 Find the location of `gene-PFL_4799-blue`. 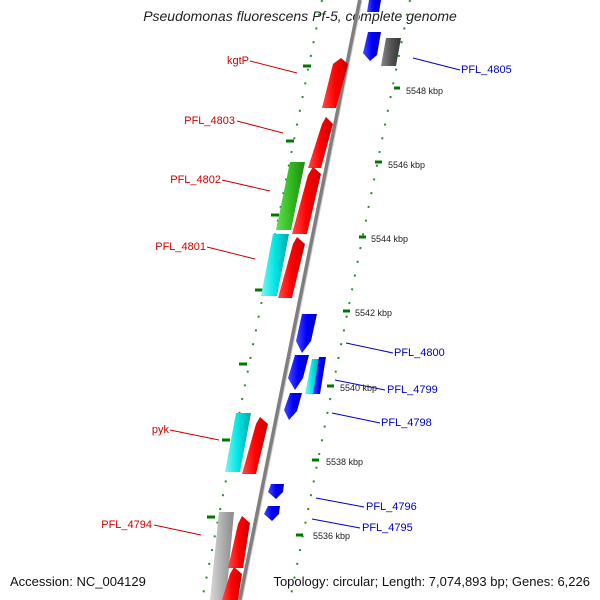

gene-PFL_4799-blue is located at coordinates (319, 375).